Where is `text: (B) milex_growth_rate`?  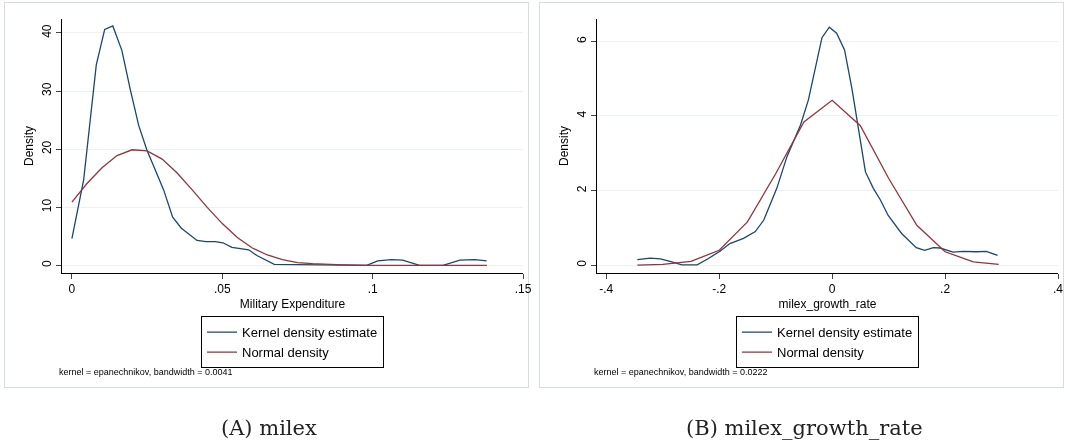
text: (B) milex_growth_rate is located at coordinates (804, 428).